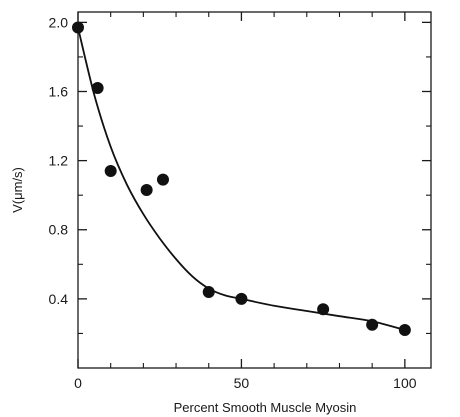 The height and width of the screenshot is (417, 460). What do you see at coordinates (59, 22) in the screenshot?
I see `y-tick-label: 2.0` at bounding box center [59, 22].